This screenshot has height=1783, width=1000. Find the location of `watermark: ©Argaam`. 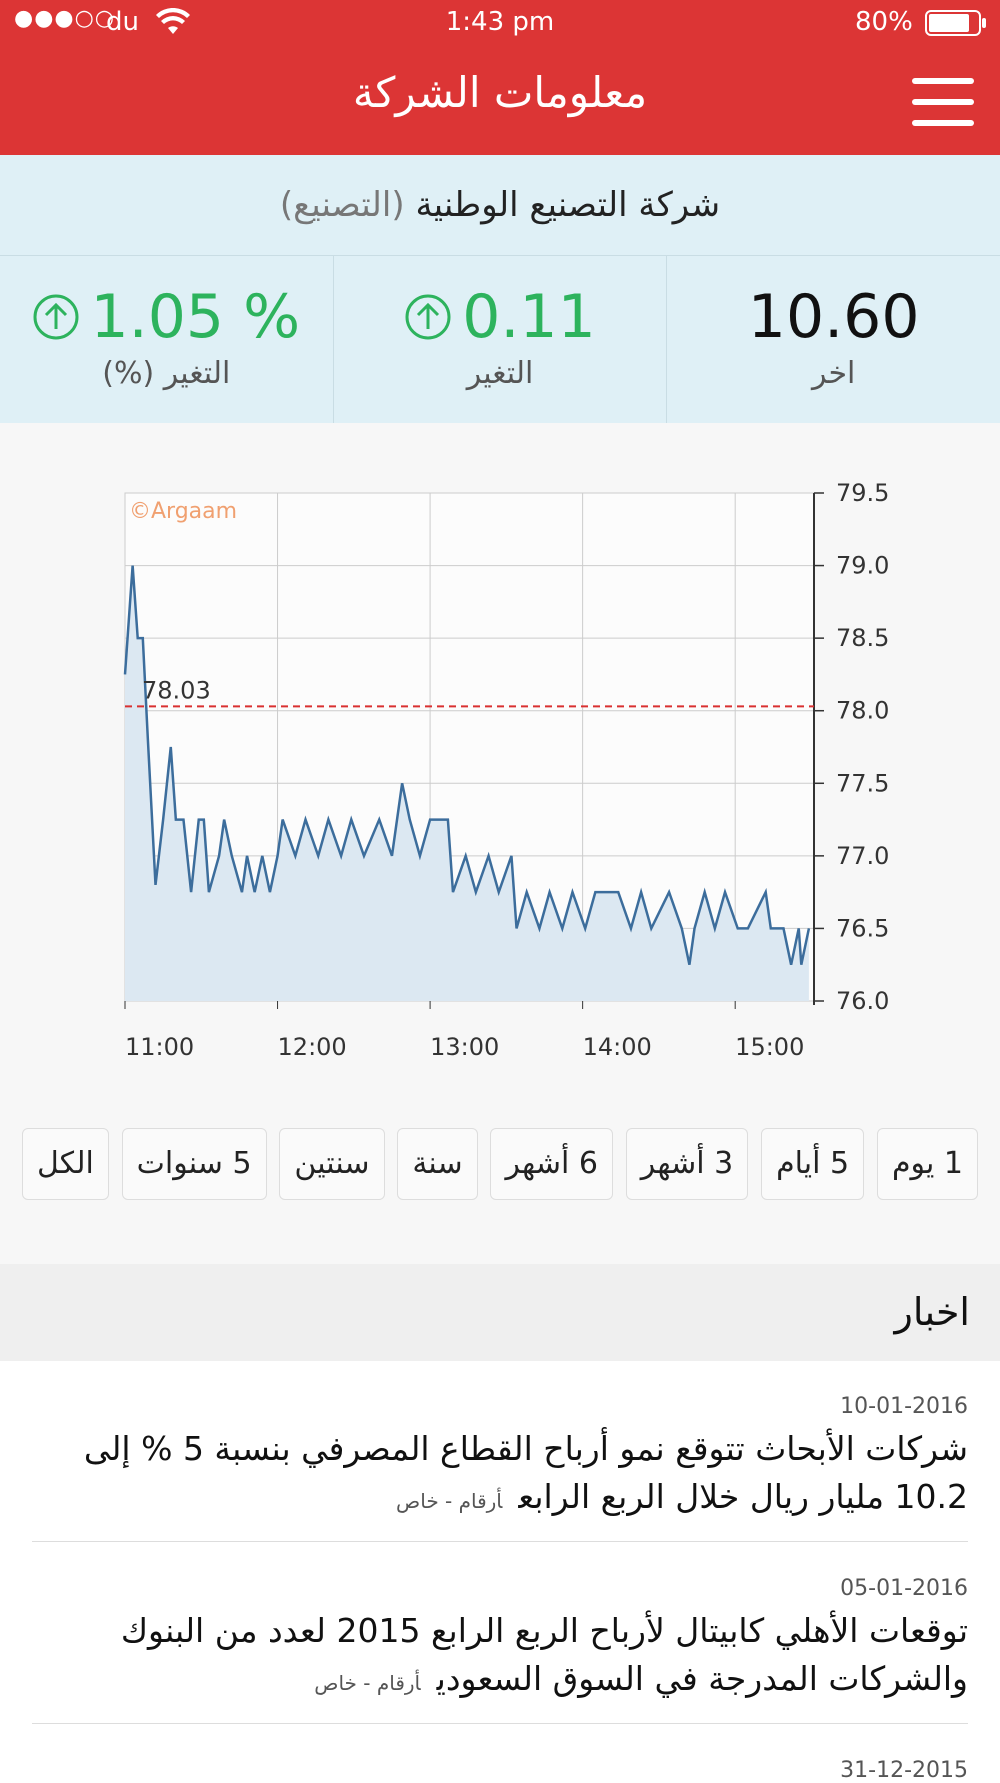

watermark: ©Argaam is located at coordinates (183, 511).